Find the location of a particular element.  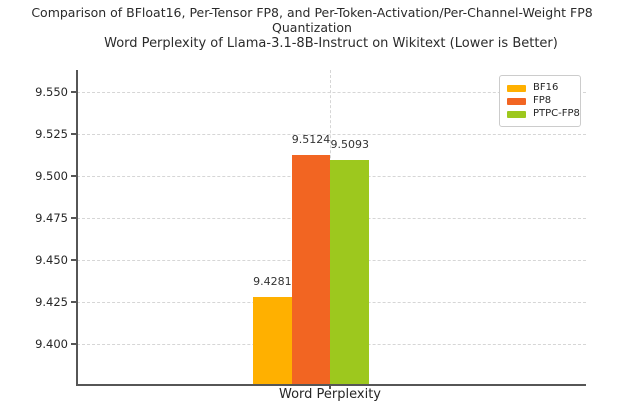

y-tick-label: 9.425 is located at coordinates (51, 302).